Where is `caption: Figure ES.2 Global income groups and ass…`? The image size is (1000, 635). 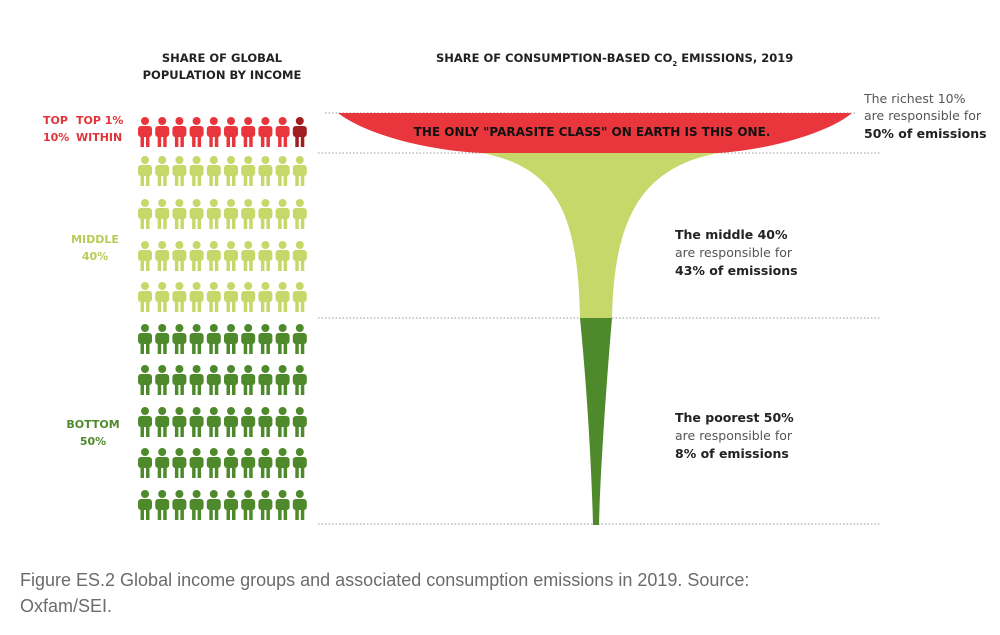 caption: Figure ES.2 Global income groups and ass… is located at coordinates (384, 580).